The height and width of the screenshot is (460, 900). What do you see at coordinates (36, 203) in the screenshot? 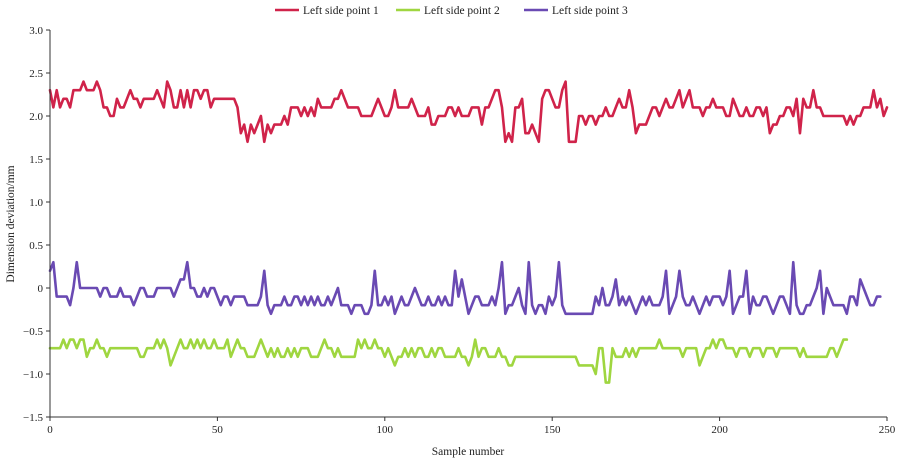
I see `y-tick-label: 1.0` at bounding box center [36, 203].